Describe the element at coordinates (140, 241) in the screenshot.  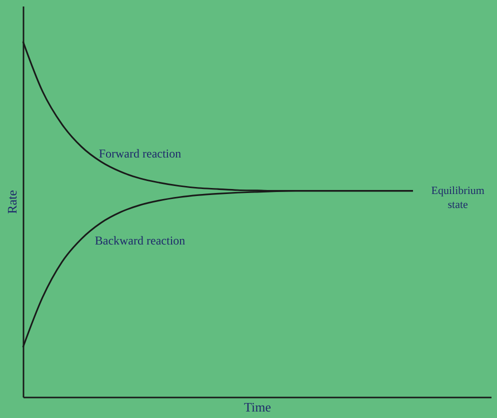
I see `series-label: Backward reaction` at that location.